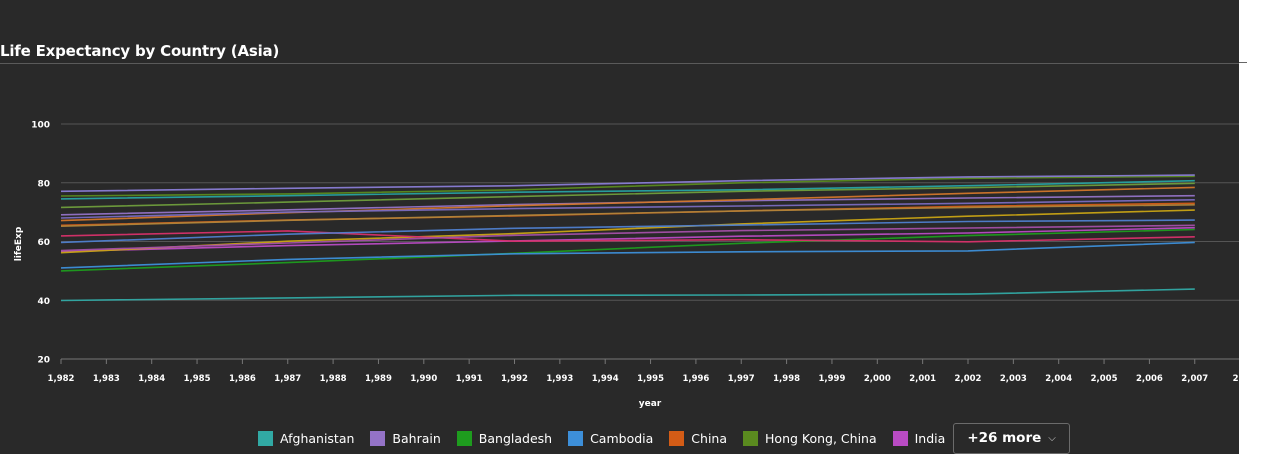  I want to click on x-tick-label: 1,983, so click(106, 379).